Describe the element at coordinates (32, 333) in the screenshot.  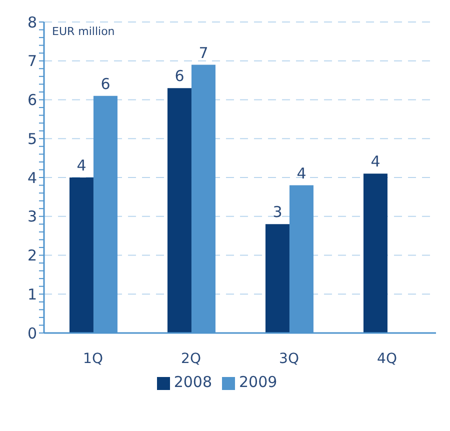
I see `y-tick-label: 0` at that location.